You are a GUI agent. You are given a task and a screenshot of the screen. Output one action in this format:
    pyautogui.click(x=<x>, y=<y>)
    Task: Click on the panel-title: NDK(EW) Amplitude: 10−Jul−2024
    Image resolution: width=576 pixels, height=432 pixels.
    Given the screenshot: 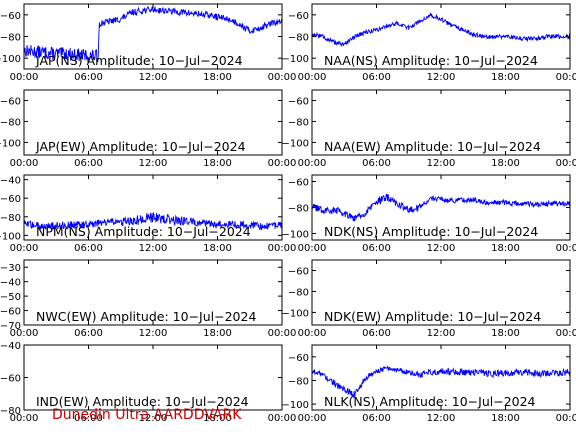 What is the action you would take?
    pyautogui.click(x=432, y=316)
    